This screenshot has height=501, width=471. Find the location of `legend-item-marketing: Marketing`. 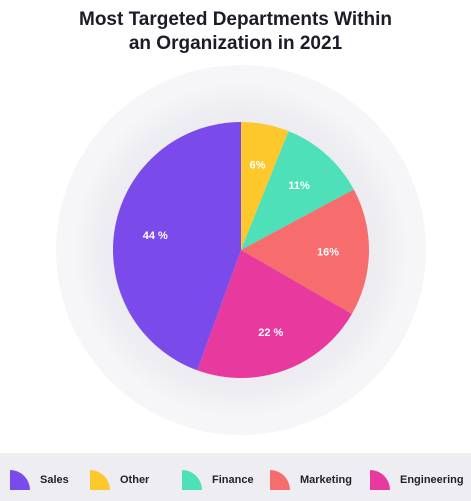

legend-item-marketing: Marketing is located at coordinates (310, 480).